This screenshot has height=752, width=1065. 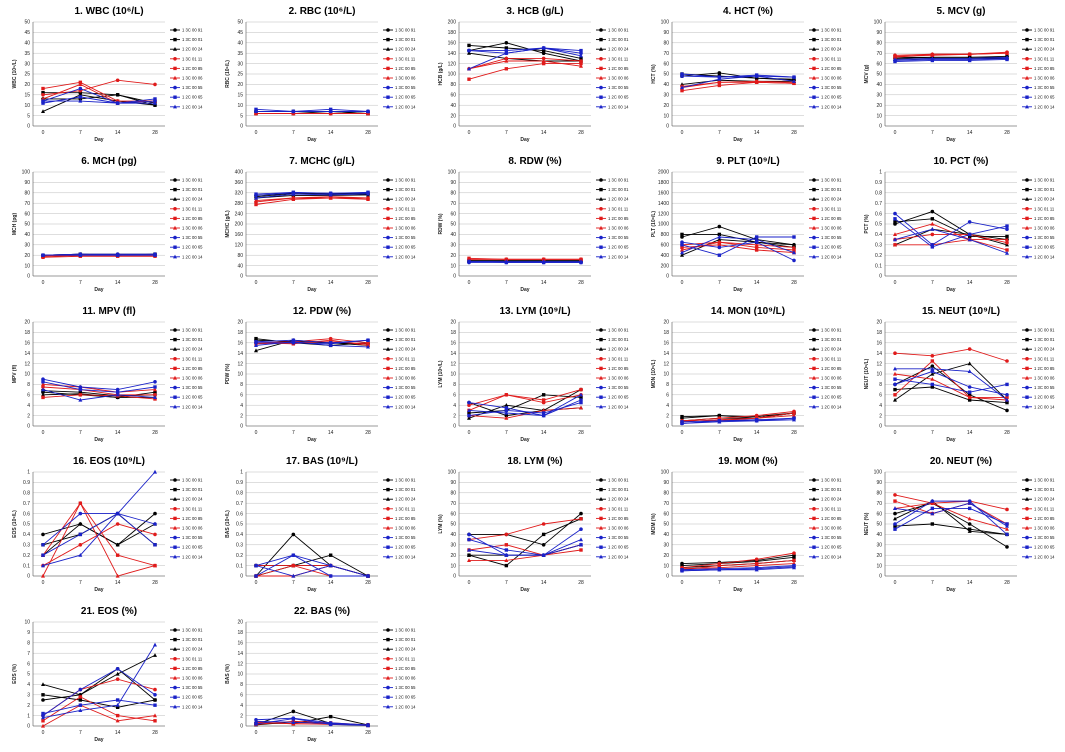 What do you see at coordinates (825, 556) in the screenshot?
I see `legend-entry: 1 2C 00 14` at bounding box center [825, 556].